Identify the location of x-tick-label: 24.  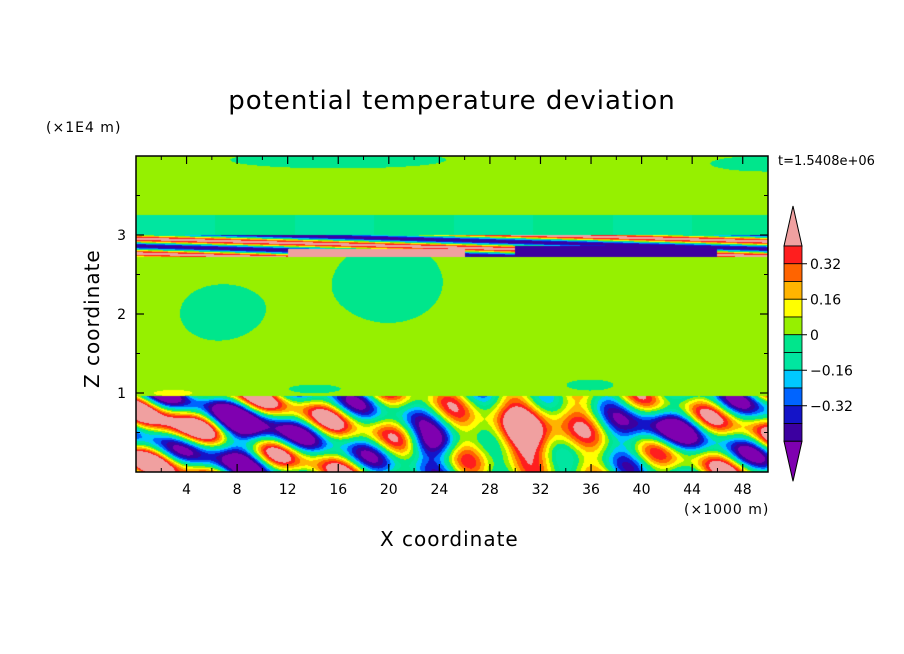
(439, 490).